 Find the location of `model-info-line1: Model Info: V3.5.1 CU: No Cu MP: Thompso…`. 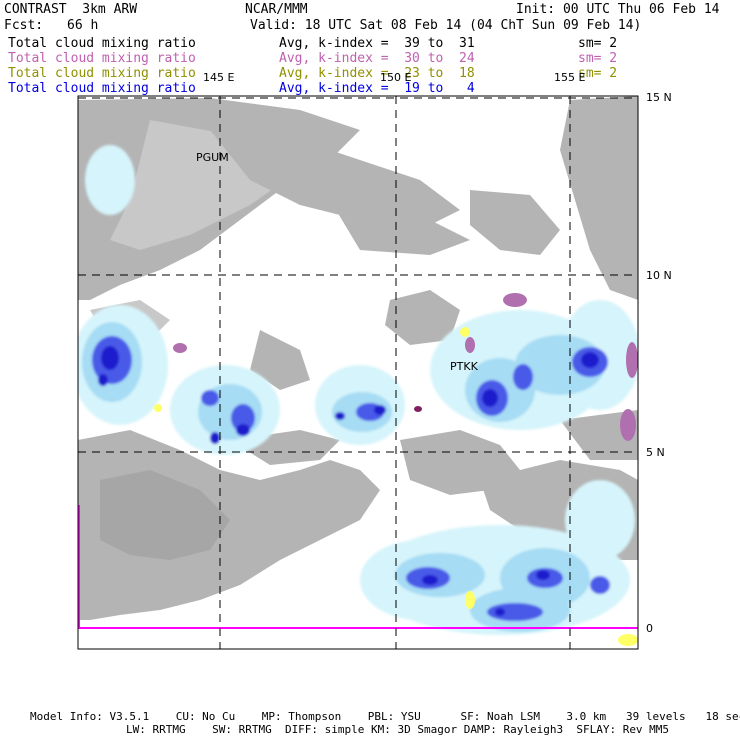

model-info-line1: Model Info: V3.5.1 CU: No Cu MP: Thompso… is located at coordinates (385, 716).